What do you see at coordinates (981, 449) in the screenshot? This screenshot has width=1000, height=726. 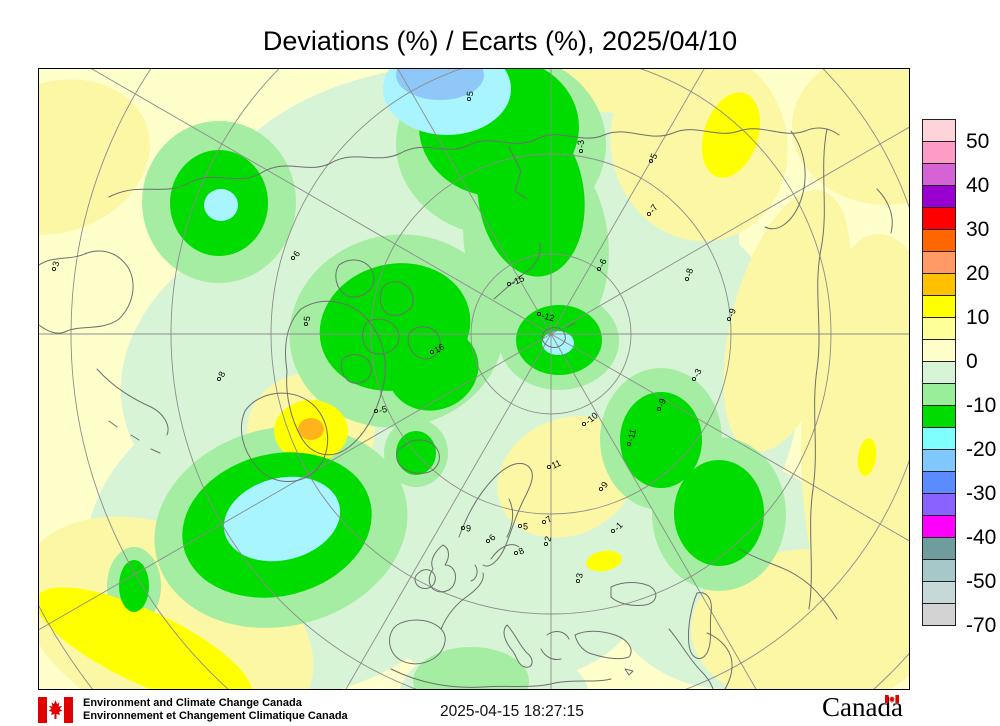 I see `colorbar-tick-label: -20` at bounding box center [981, 449].